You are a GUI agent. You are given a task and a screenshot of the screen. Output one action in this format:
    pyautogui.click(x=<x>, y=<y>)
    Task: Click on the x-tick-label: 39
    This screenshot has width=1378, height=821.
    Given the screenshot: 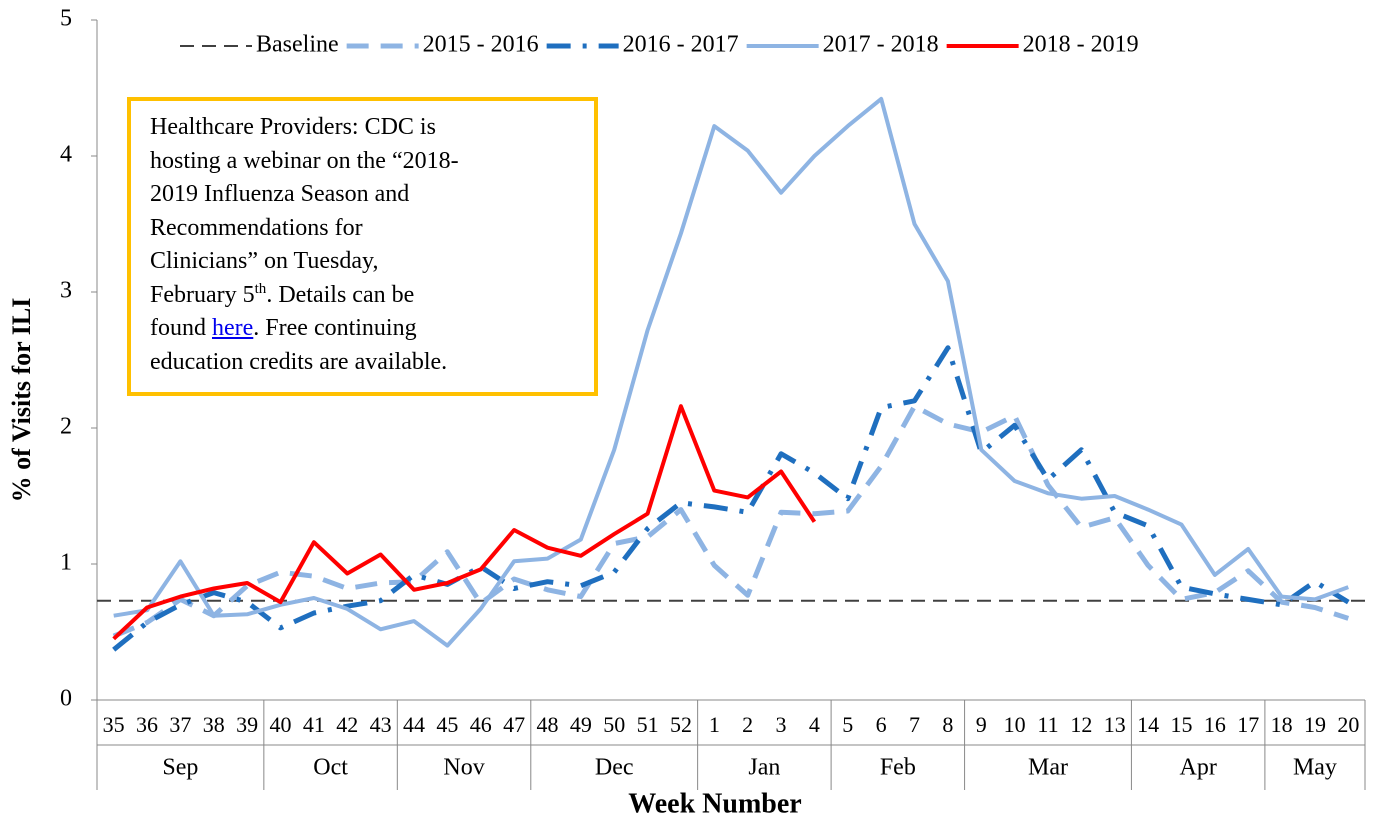 What is the action you would take?
    pyautogui.click(x=247, y=724)
    